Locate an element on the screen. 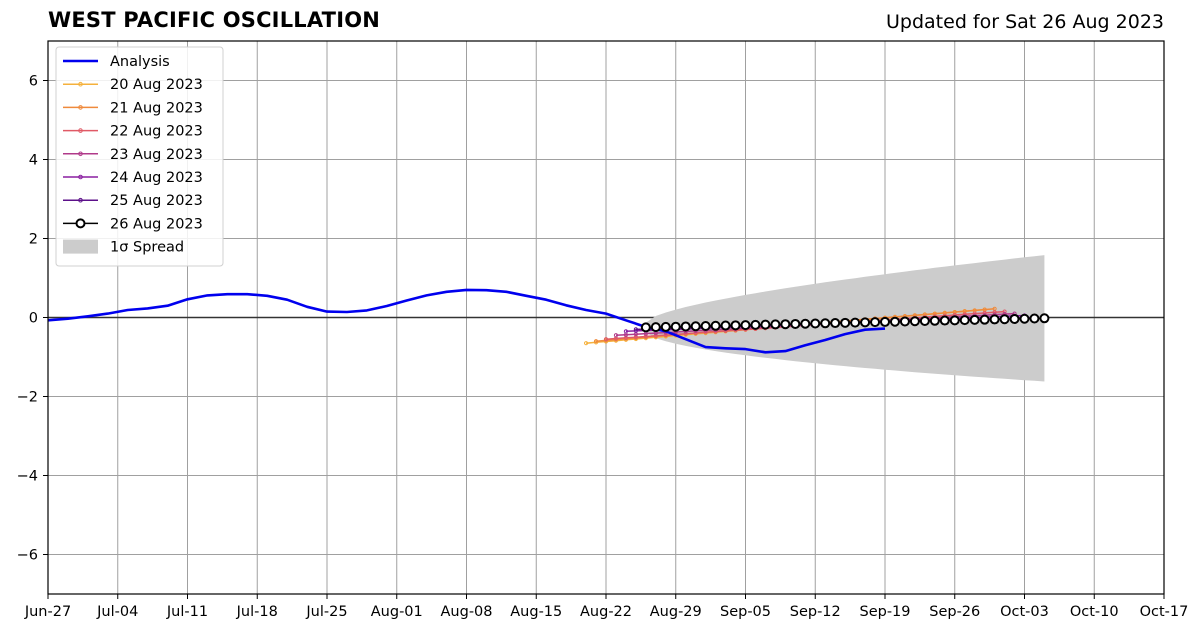  x-tick-label: Aug-15 is located at coordinates (536, 612).